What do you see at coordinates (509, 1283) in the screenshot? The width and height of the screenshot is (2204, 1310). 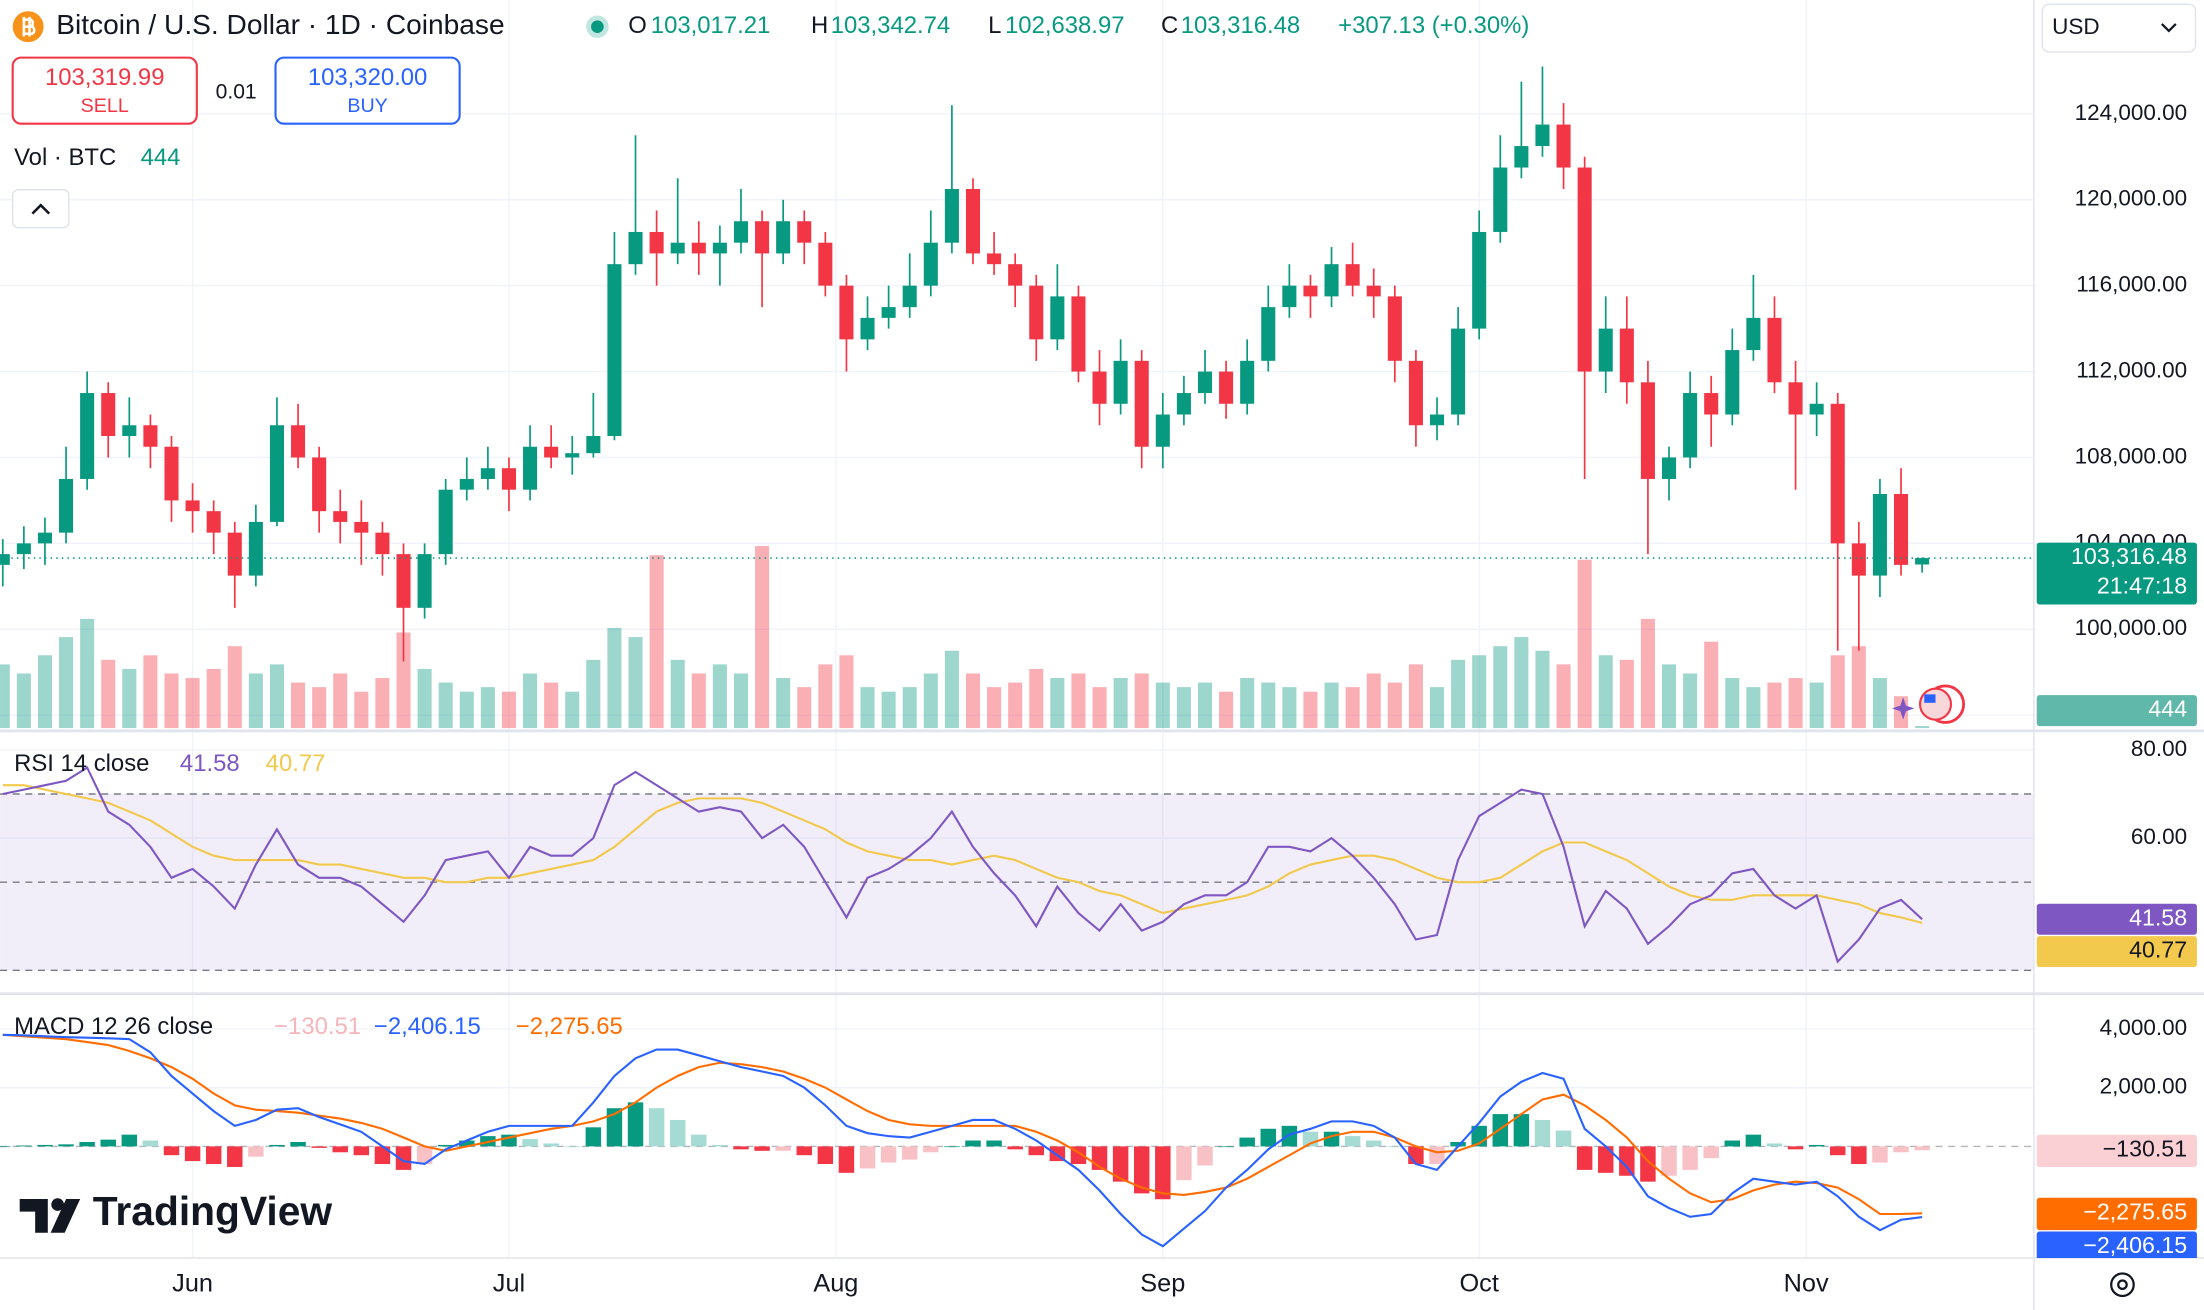 I see `time-tick-label: Jul` at bounding box center [509, 1283].